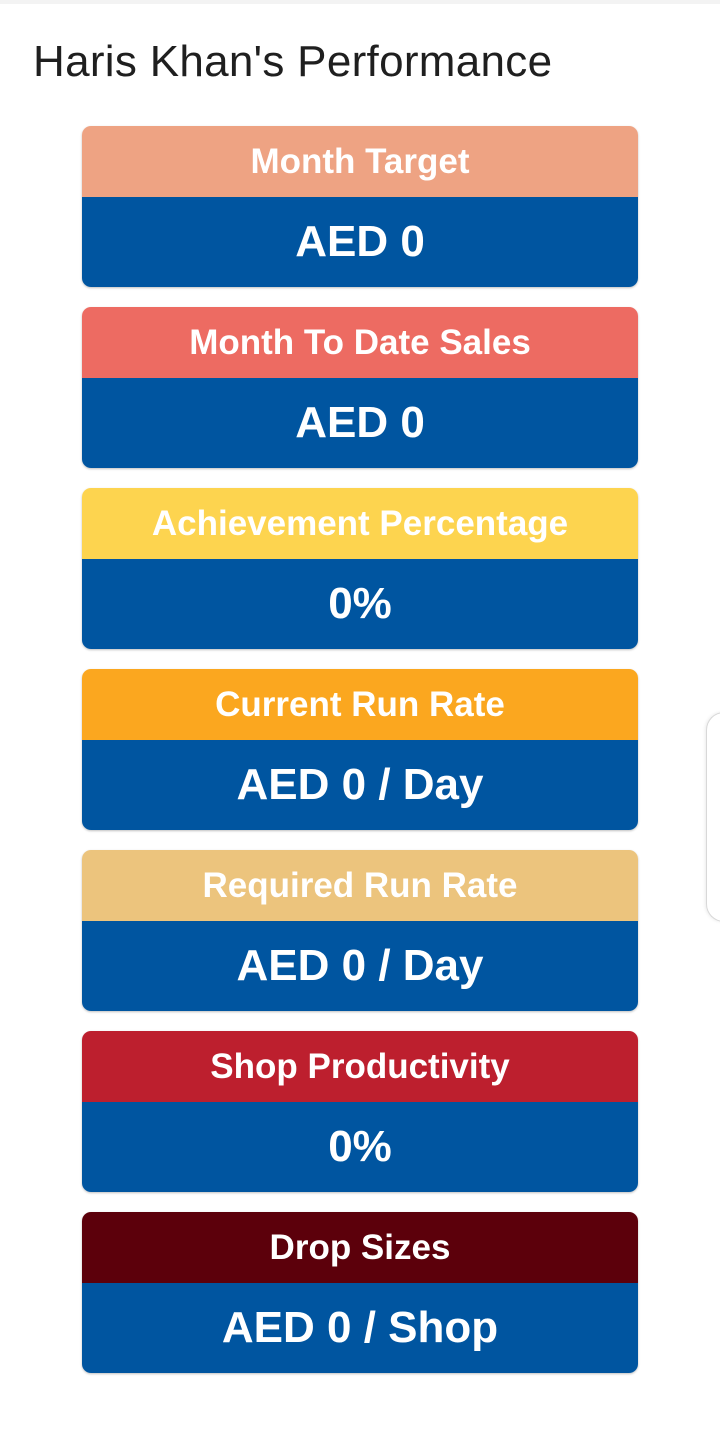  I want to click on page-title: Haris Khan's Performance, so click(293, 61).